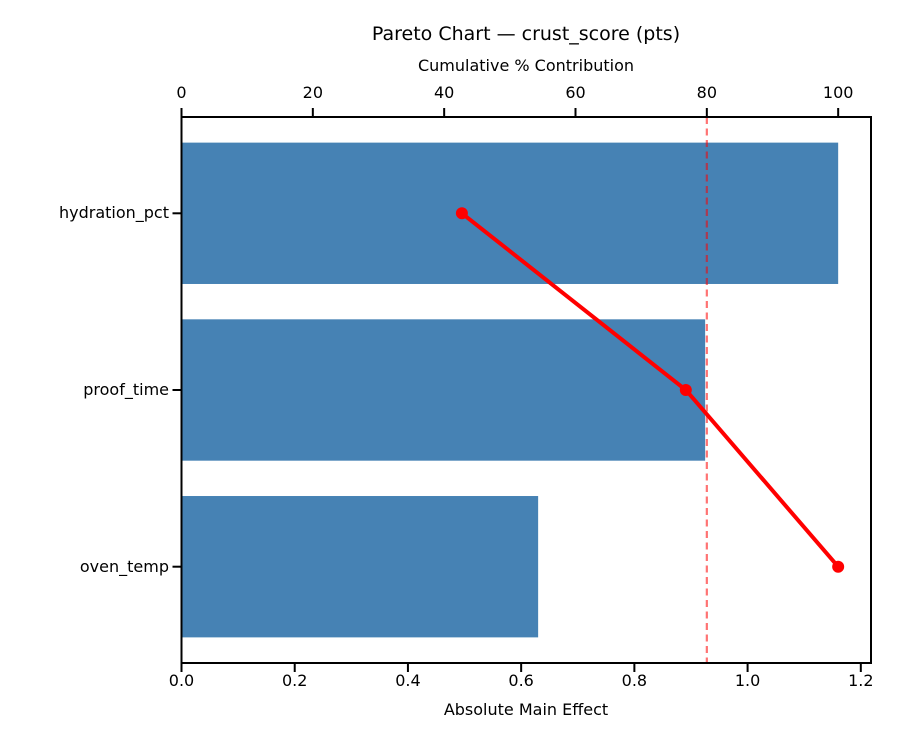 The image size is (900, 750). Describe the element at coordinates (443, 390) in the screenshot. I see `bar-proof_time` at that location.